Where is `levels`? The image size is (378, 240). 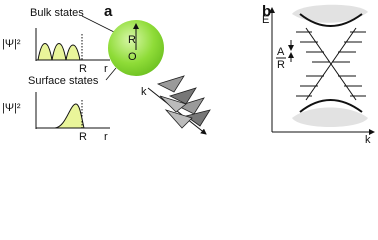 levels is located at coordinates (331, 64).